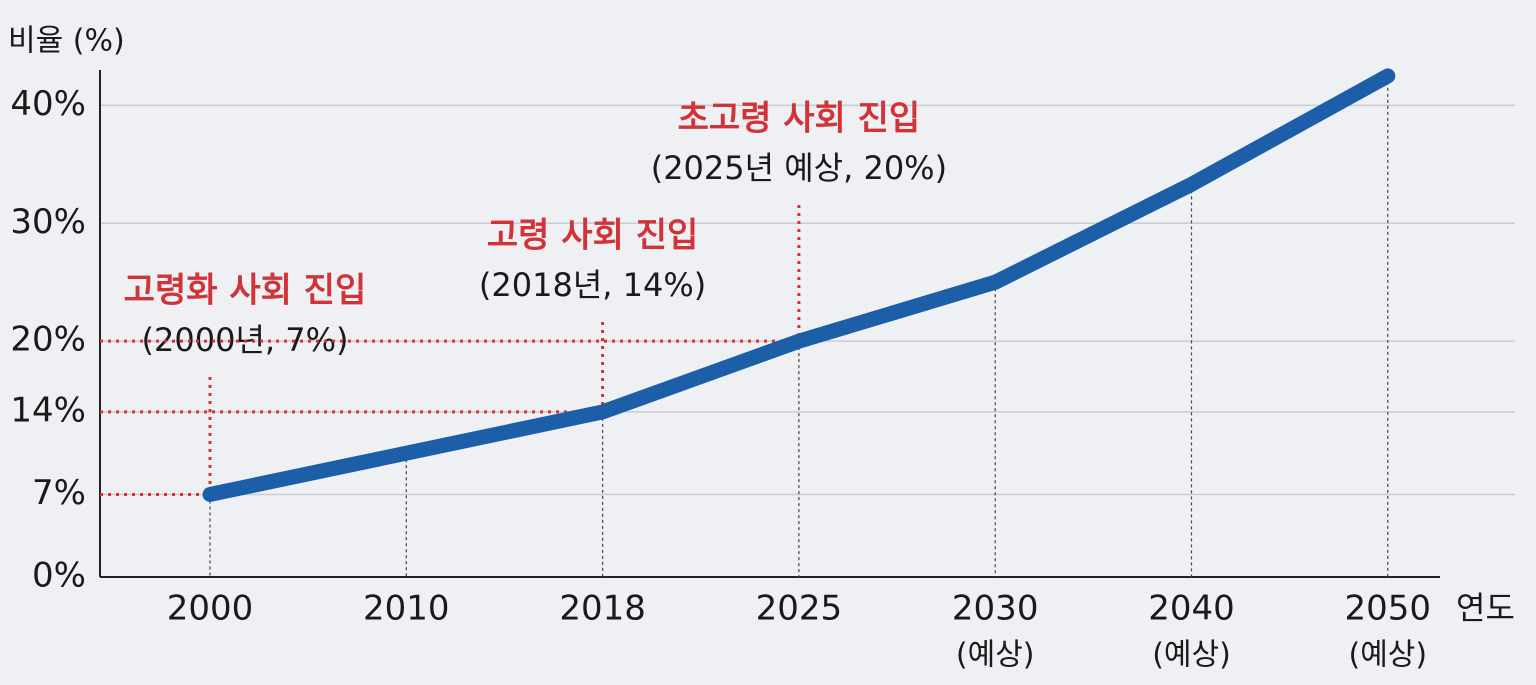 The width and height of the screenshot is (1536, 685). What do you see at coordinates (48, 104) in the screenshot?
I see `y-tick-label: 40%` at bounding box center [48, 104].